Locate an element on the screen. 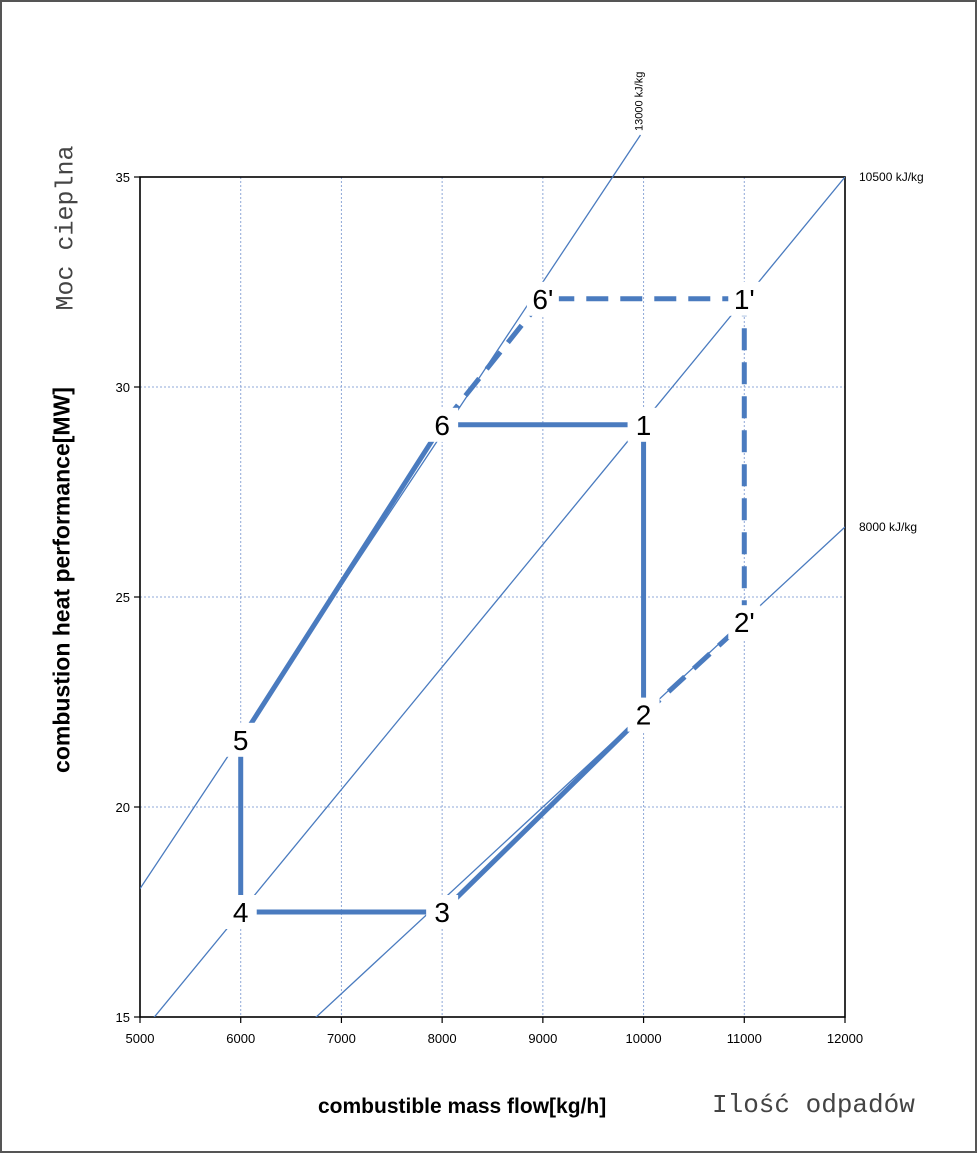  calorific-line-labels: 13000 kJ/kg 10500 kJ/kg 8000 kJ/kg is located at coordinates (778, 303).